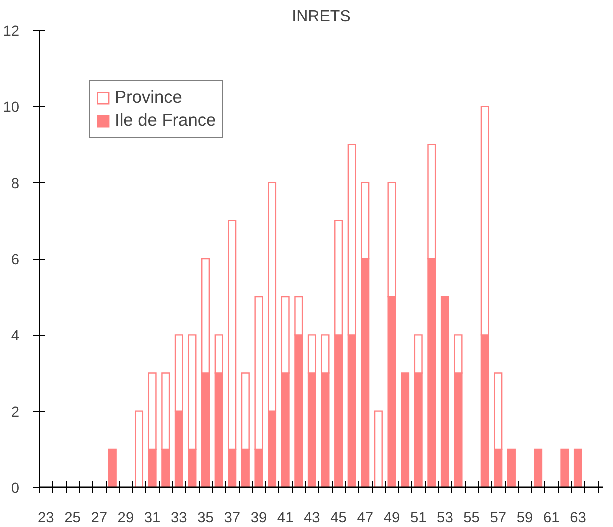 The image size is (613, 527). I want to click on y-tick-label: 2, so click(15, 412).